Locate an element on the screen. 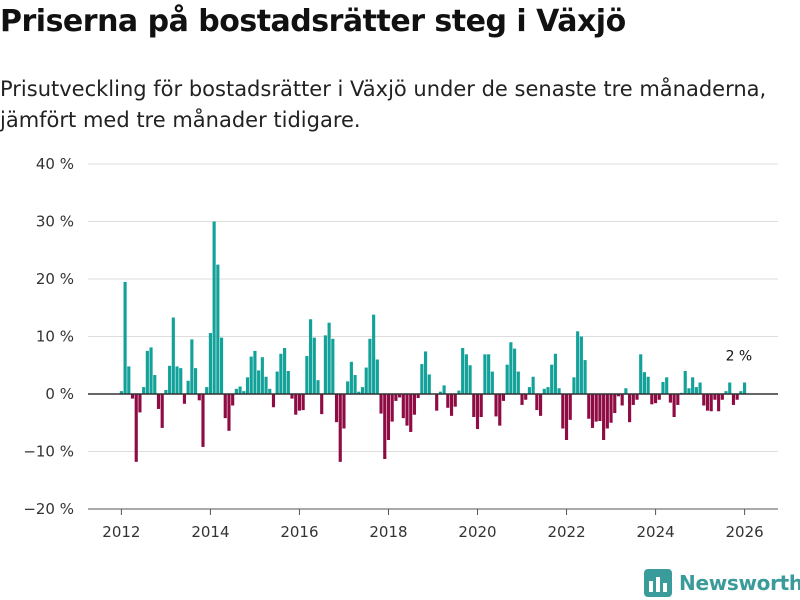  y-tick-label: 10 % is located at coordinates (55, 337).